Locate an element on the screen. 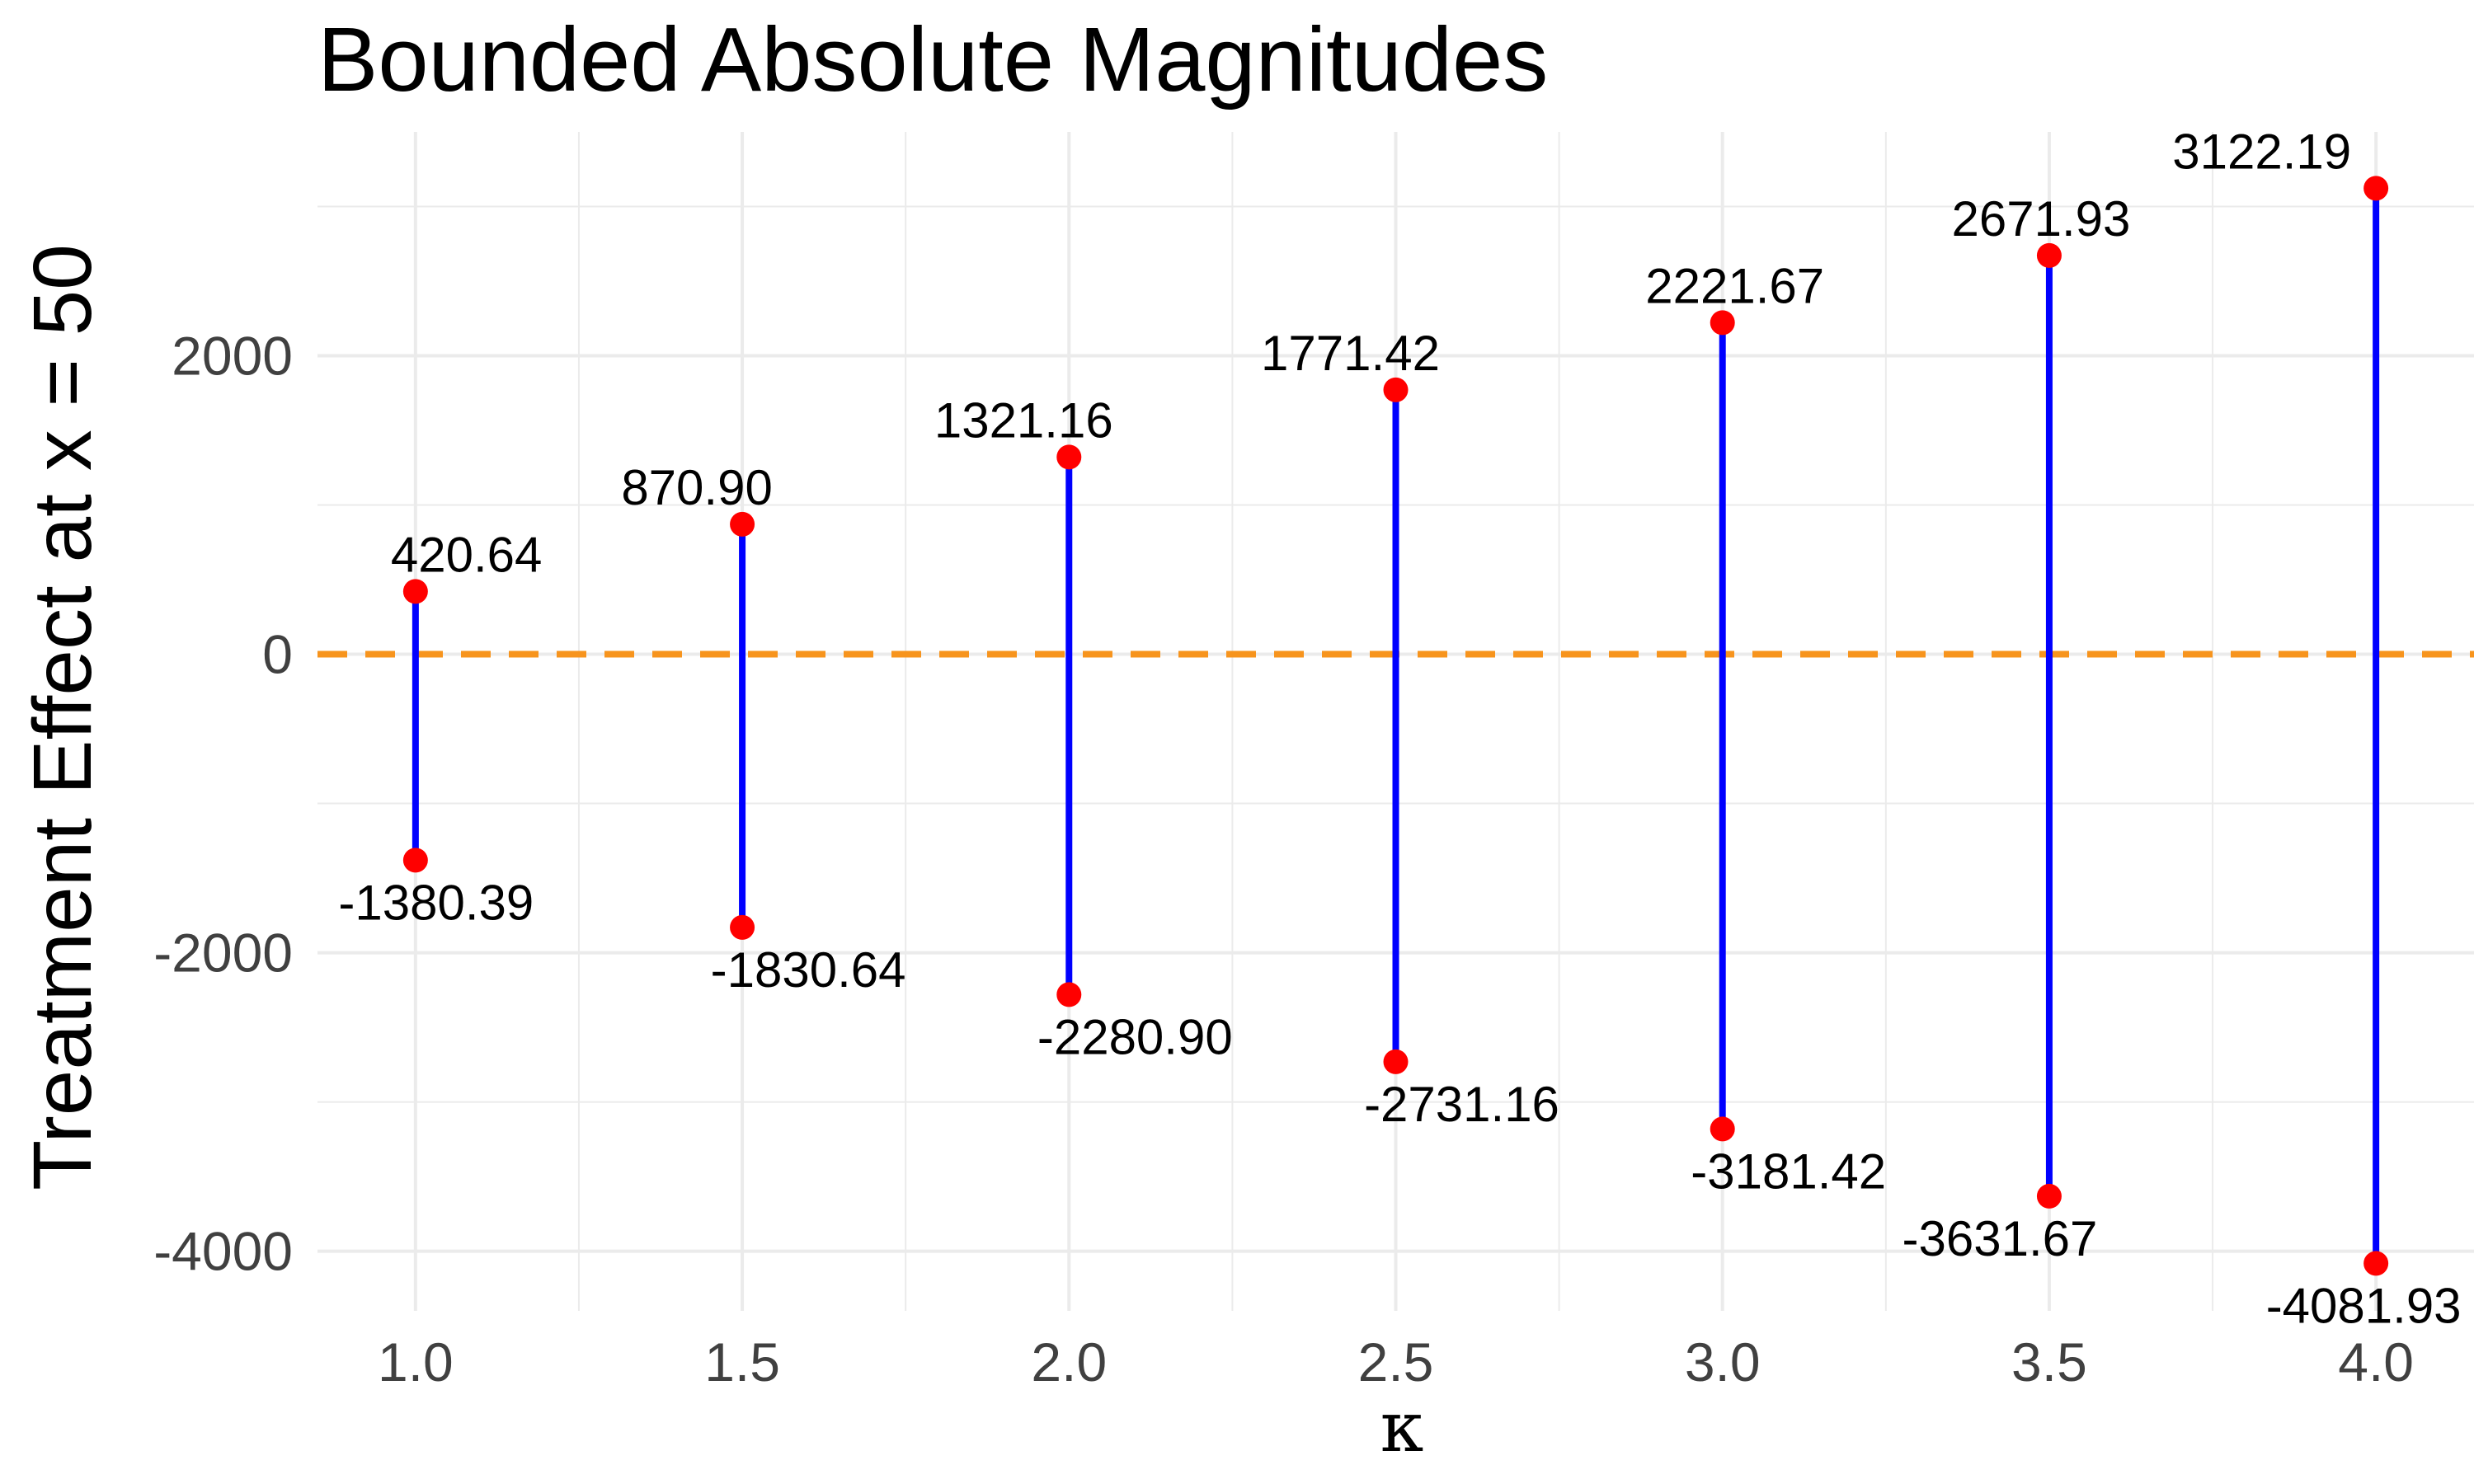  upper-bound-label: 870.90 is located at coordinates (697, 487).